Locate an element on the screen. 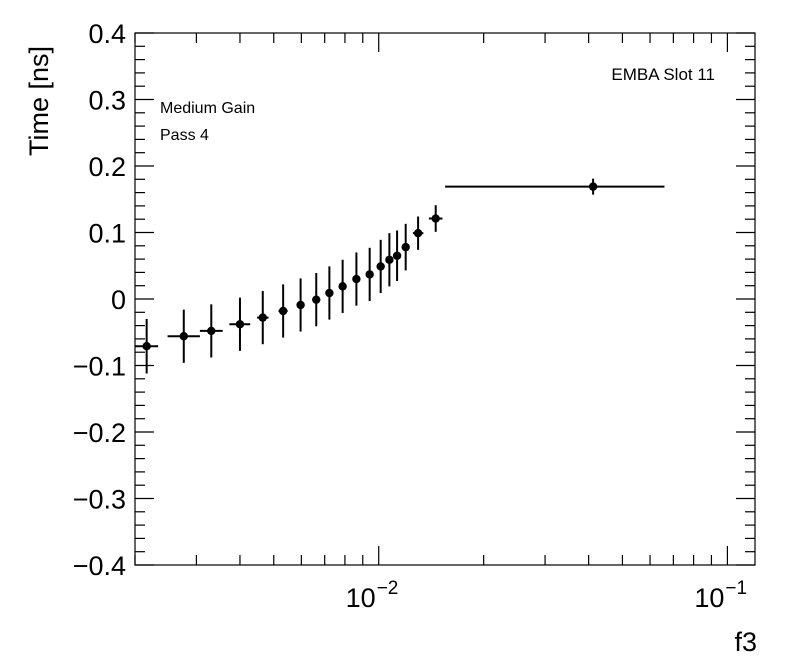 The height and width of the screenshot is (672, 796). annotation-pass: Pass 4 is located at coordinates (184, 135).